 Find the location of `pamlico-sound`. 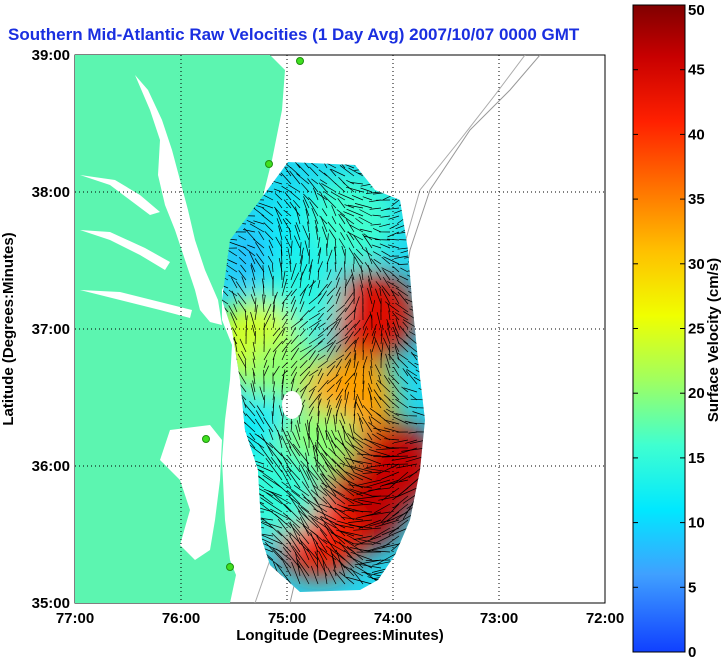

pamlico-sound is located at coordinates (191, 492).